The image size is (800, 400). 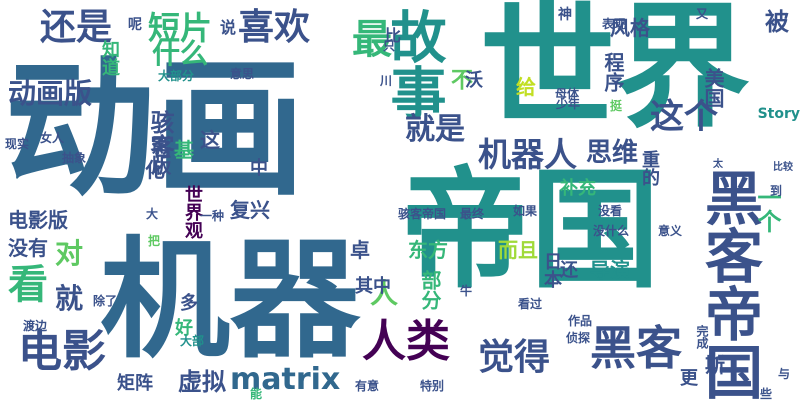 I want to click on word-17: 就是, so click(x=435, y=129).